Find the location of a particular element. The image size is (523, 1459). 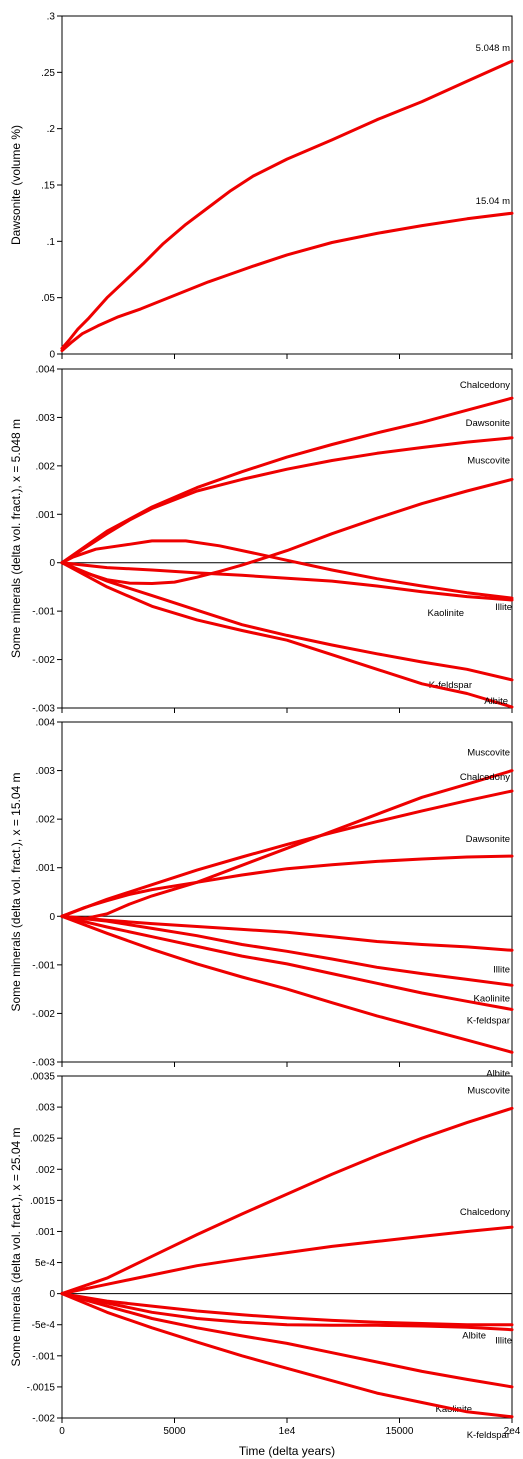

y-tick-label: .3 is located at coordinates (51, 17).